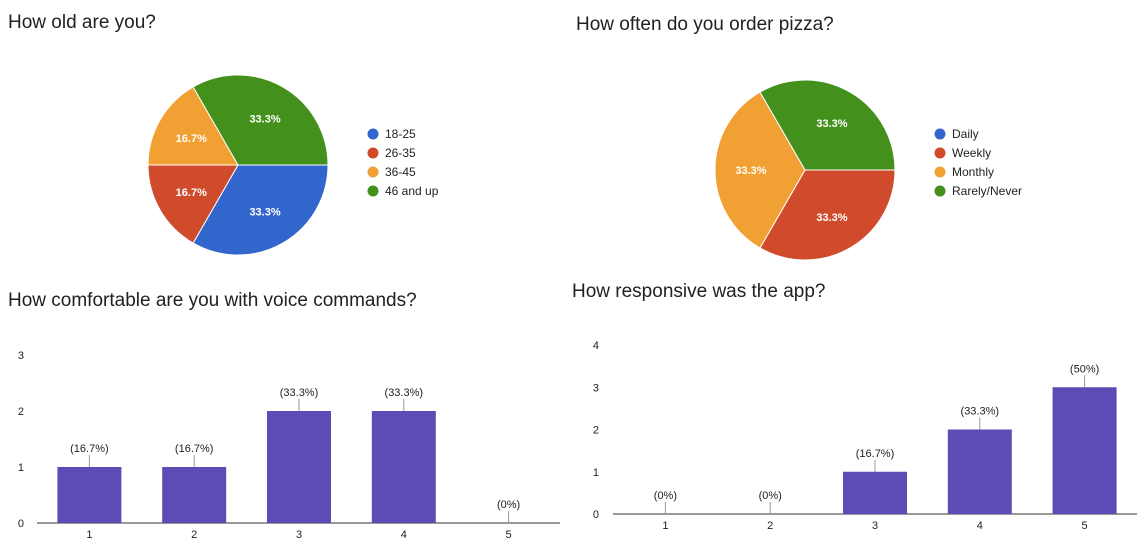 Image resolution: width=1146 pixels, height=546 pixels. What do you see at coordinates (89, 449) in the screenshot?
I see `bar-label-1: (16.7%)` at bounding box center [89, 449].